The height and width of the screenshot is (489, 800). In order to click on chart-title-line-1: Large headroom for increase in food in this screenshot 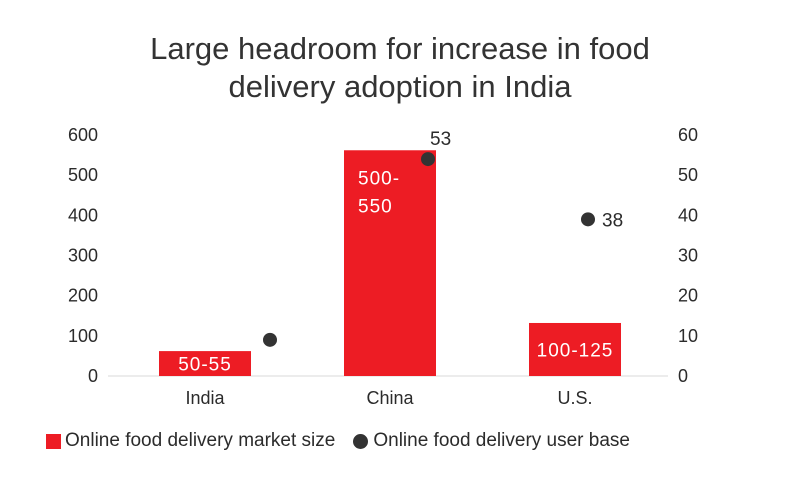, I will do `click(400, 48)`.